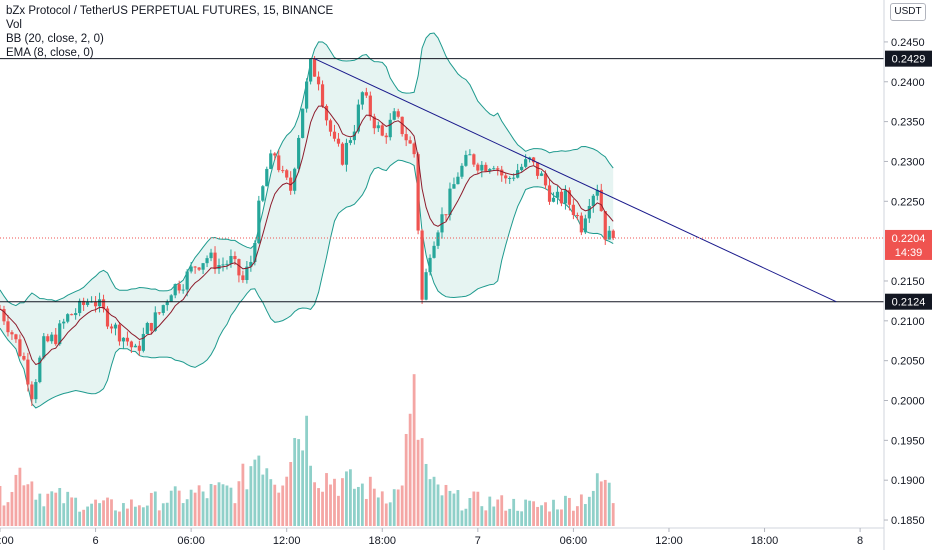 The image size is (932, 550). I want to click on legend-ema: EMA (8, close, 0), so click(50, 53).